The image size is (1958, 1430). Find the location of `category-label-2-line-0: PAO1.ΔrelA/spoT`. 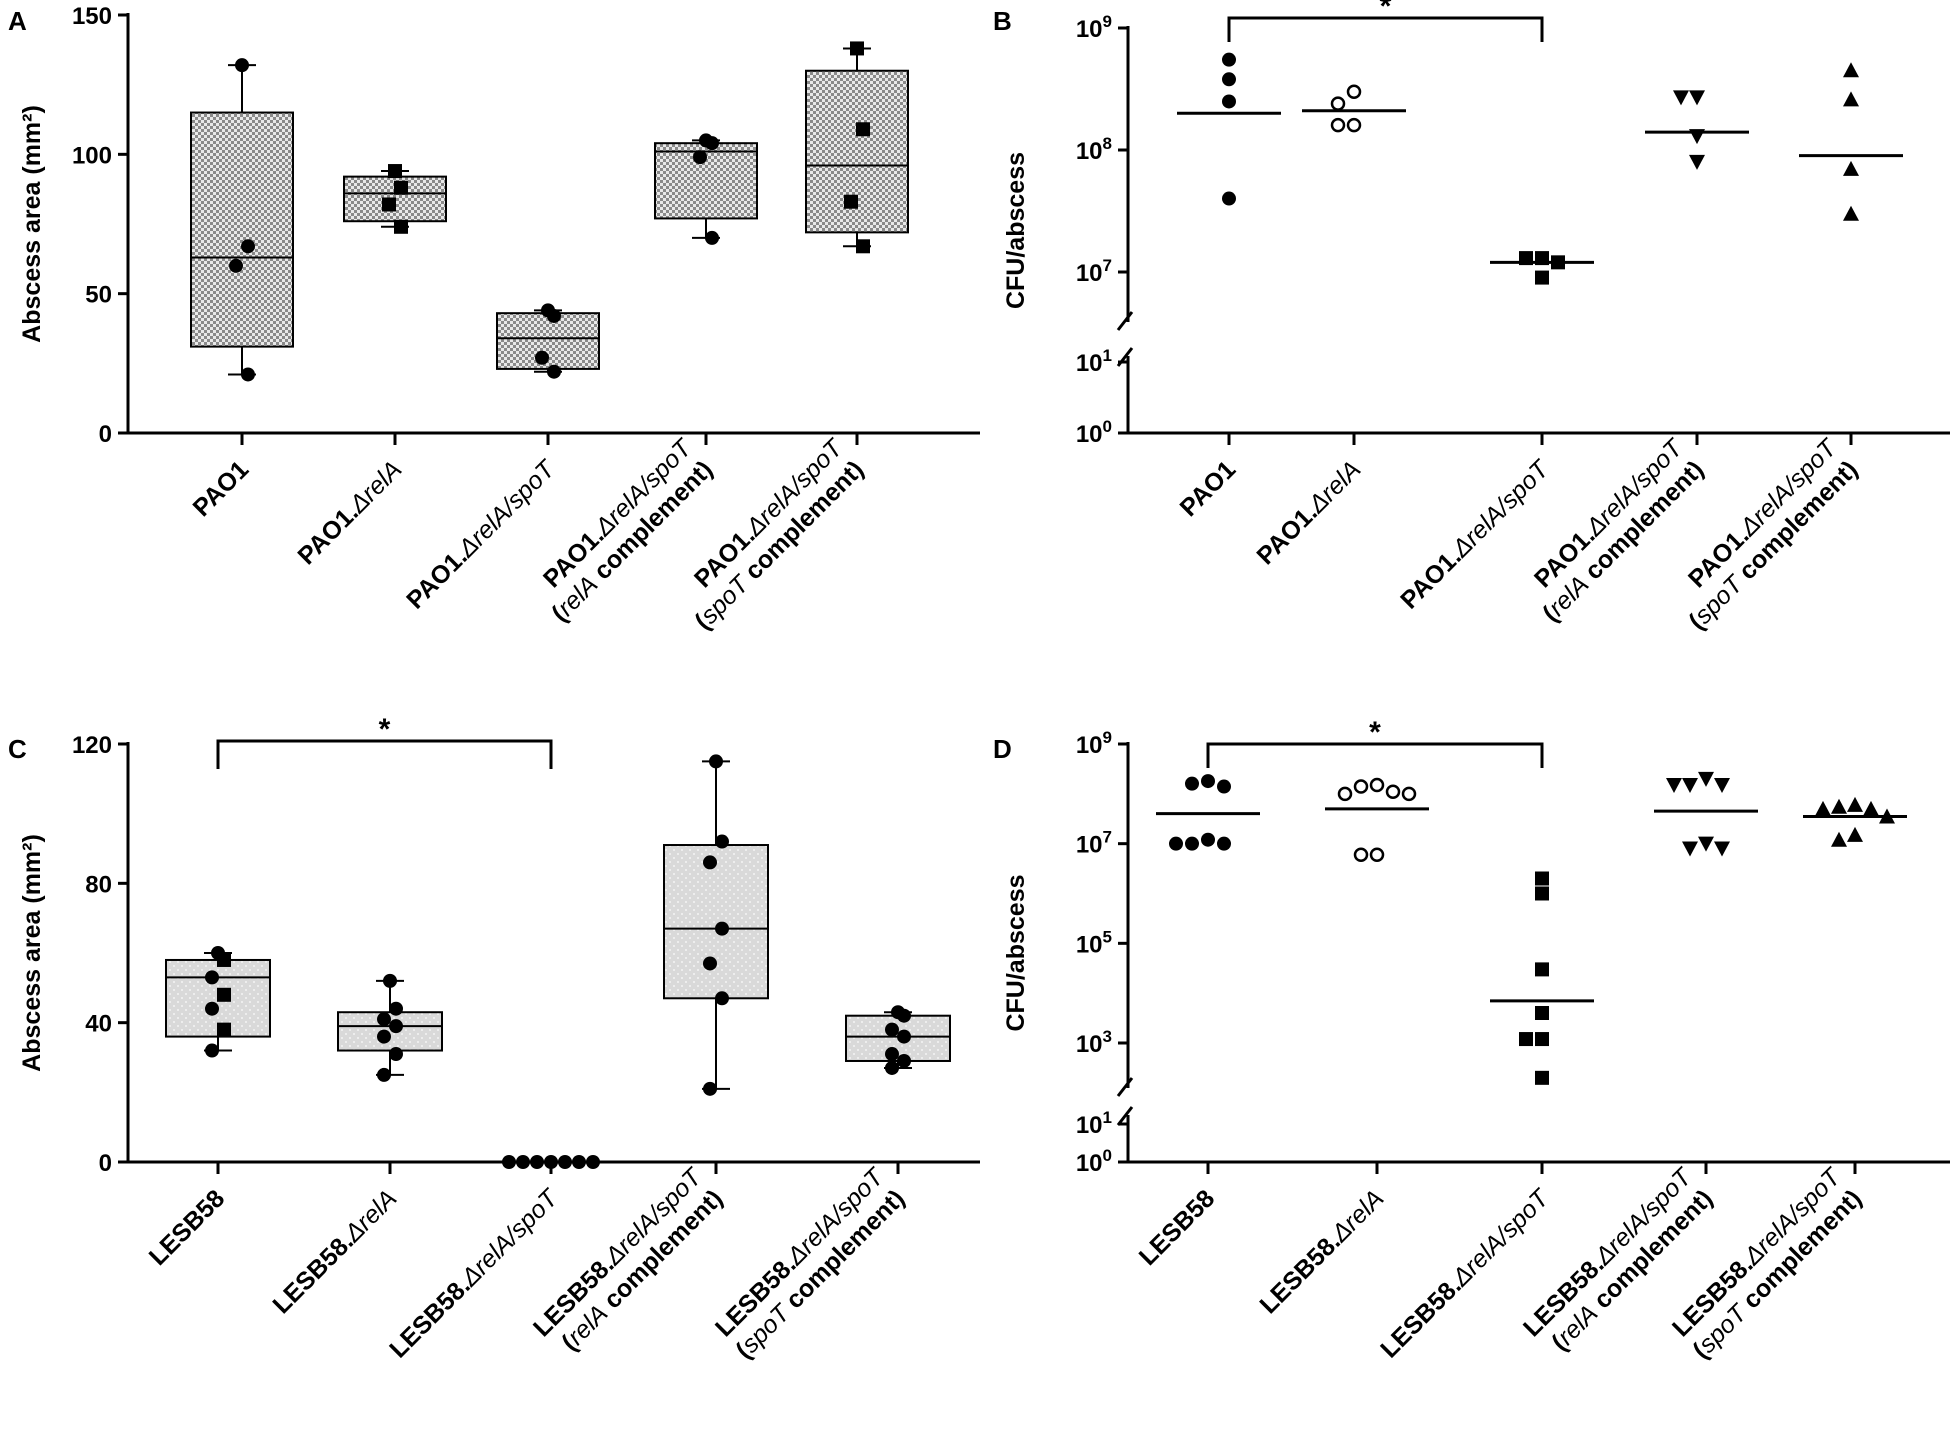

category-label-2-line-0: PAO1.ΔrelA/spoT is located at coordinates (1475, 534).